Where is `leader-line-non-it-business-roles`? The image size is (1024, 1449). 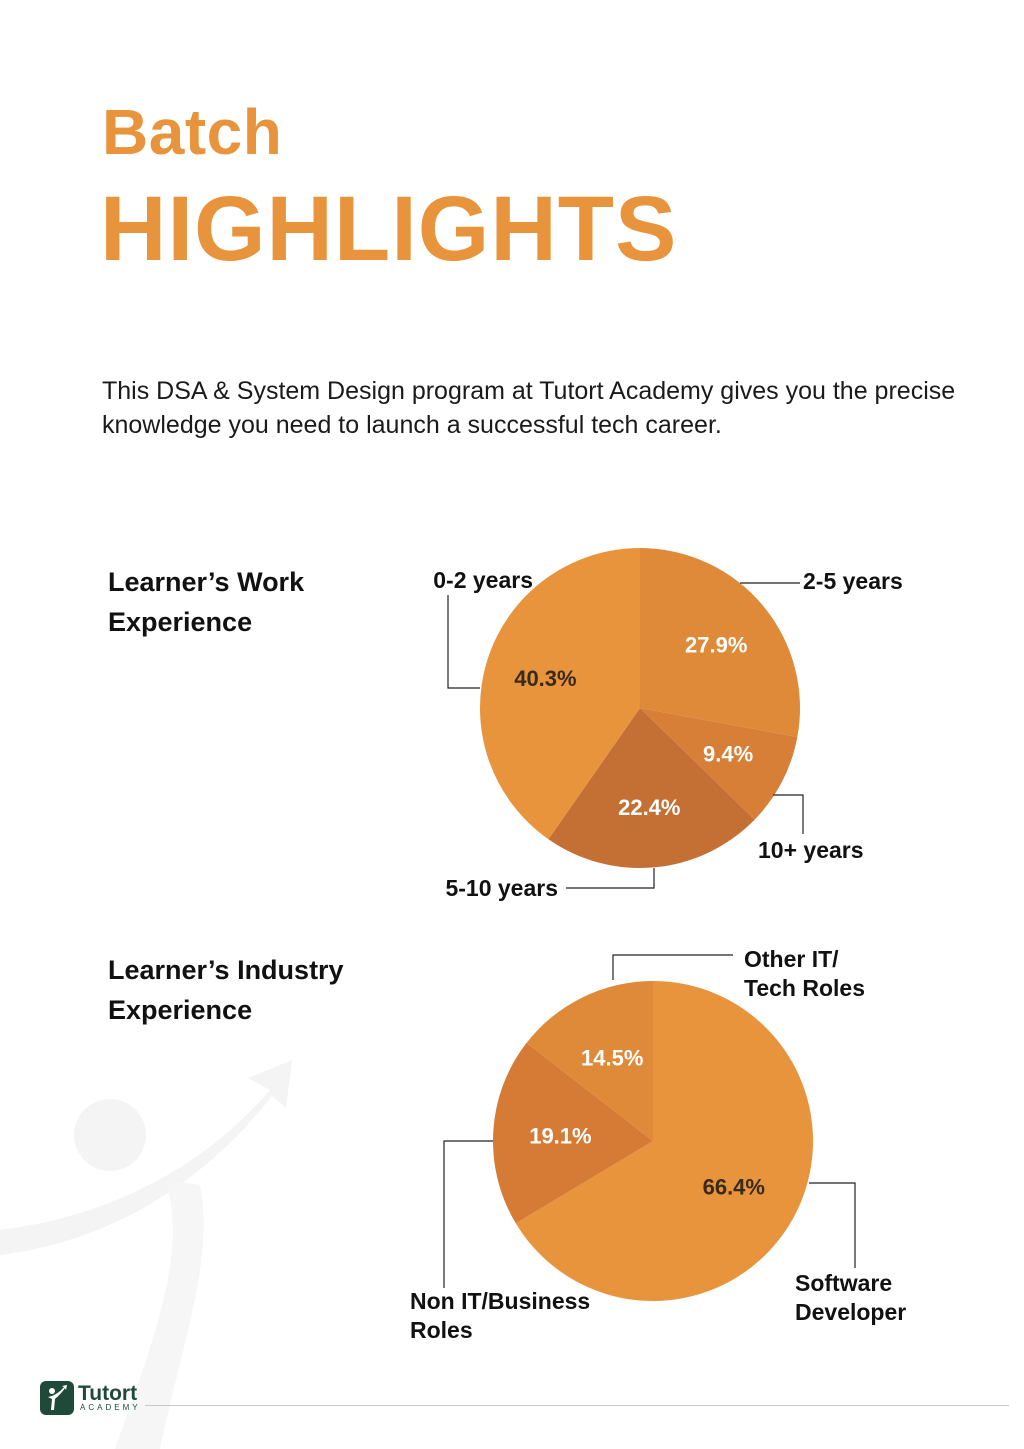 leader-line-non-it-business-roles is located at coordinates (468, 1214).